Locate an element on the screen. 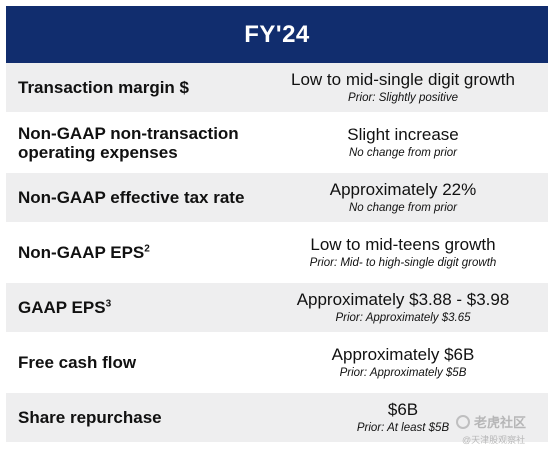  row-value-main: Slight increase is located at coordinates (403, 134).